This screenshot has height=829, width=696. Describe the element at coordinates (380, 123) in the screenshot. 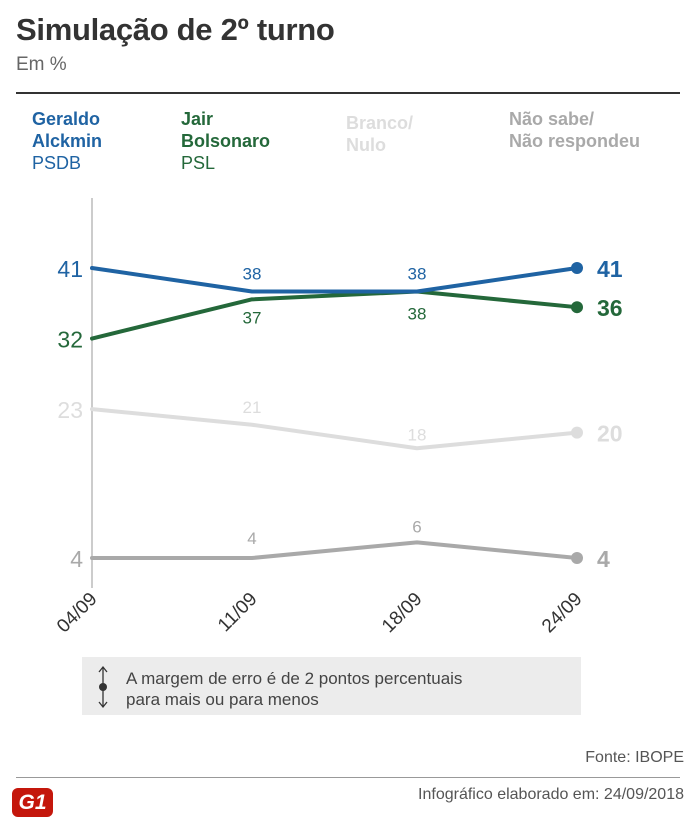

I see `legend-name: Branco/` at that location.